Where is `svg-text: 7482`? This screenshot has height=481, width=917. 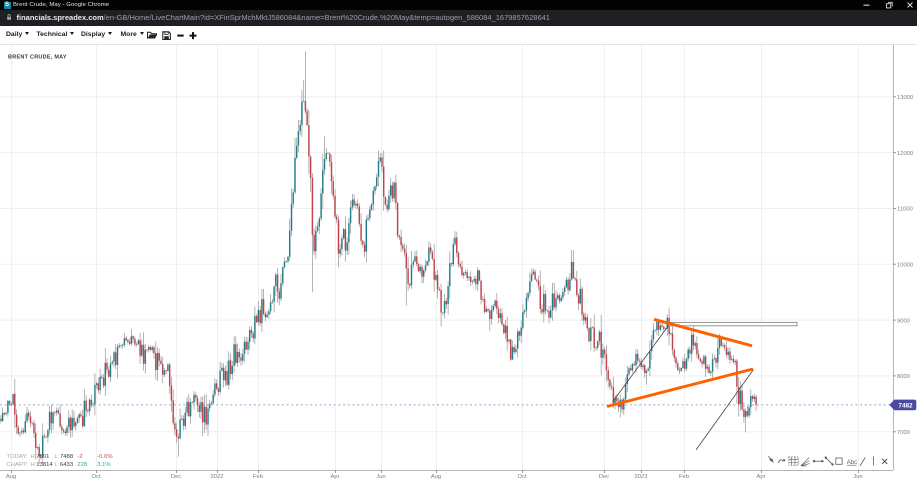
svg-text: 7482 is located at coordinates (905, 405).